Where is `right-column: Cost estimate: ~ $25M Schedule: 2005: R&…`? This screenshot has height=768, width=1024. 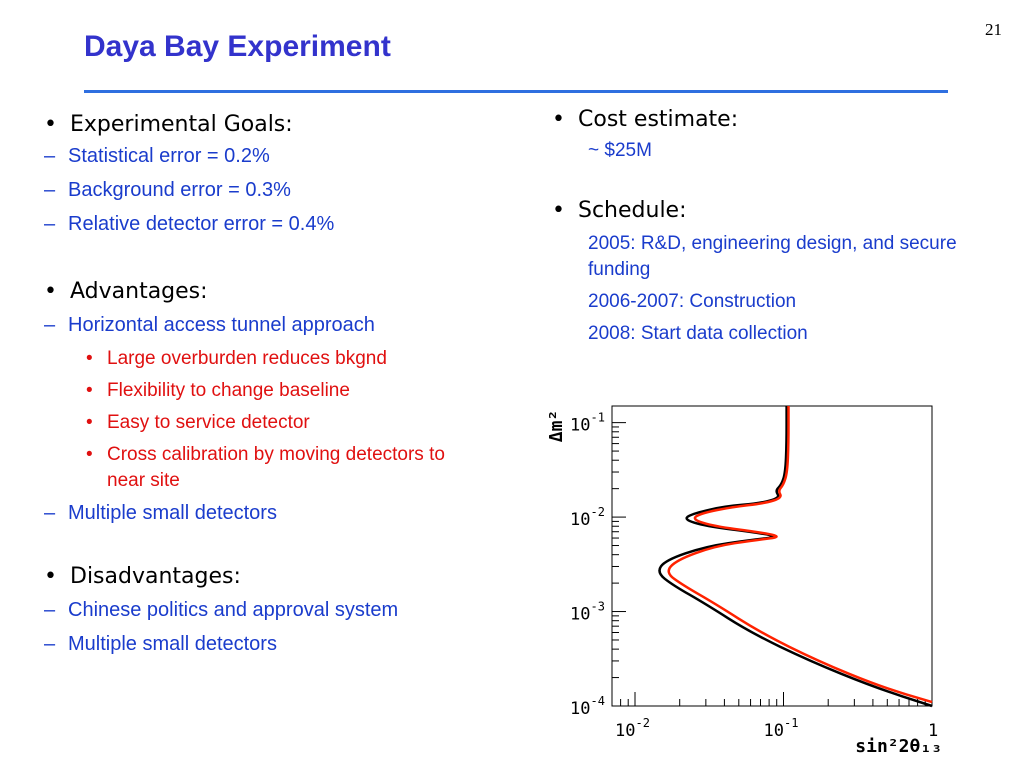 right-column: Cost estimate: ~ $25M Schedule: 2005: R&… is located at coordinates (768, 227).